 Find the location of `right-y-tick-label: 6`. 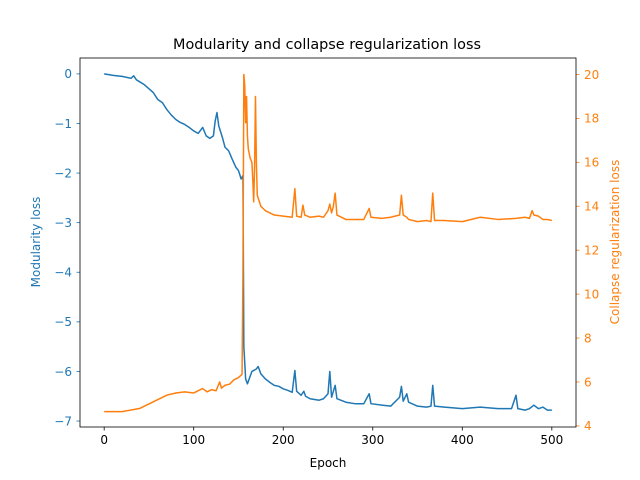

right-y-tick-label: 6 is located at coordinates (588, 382).